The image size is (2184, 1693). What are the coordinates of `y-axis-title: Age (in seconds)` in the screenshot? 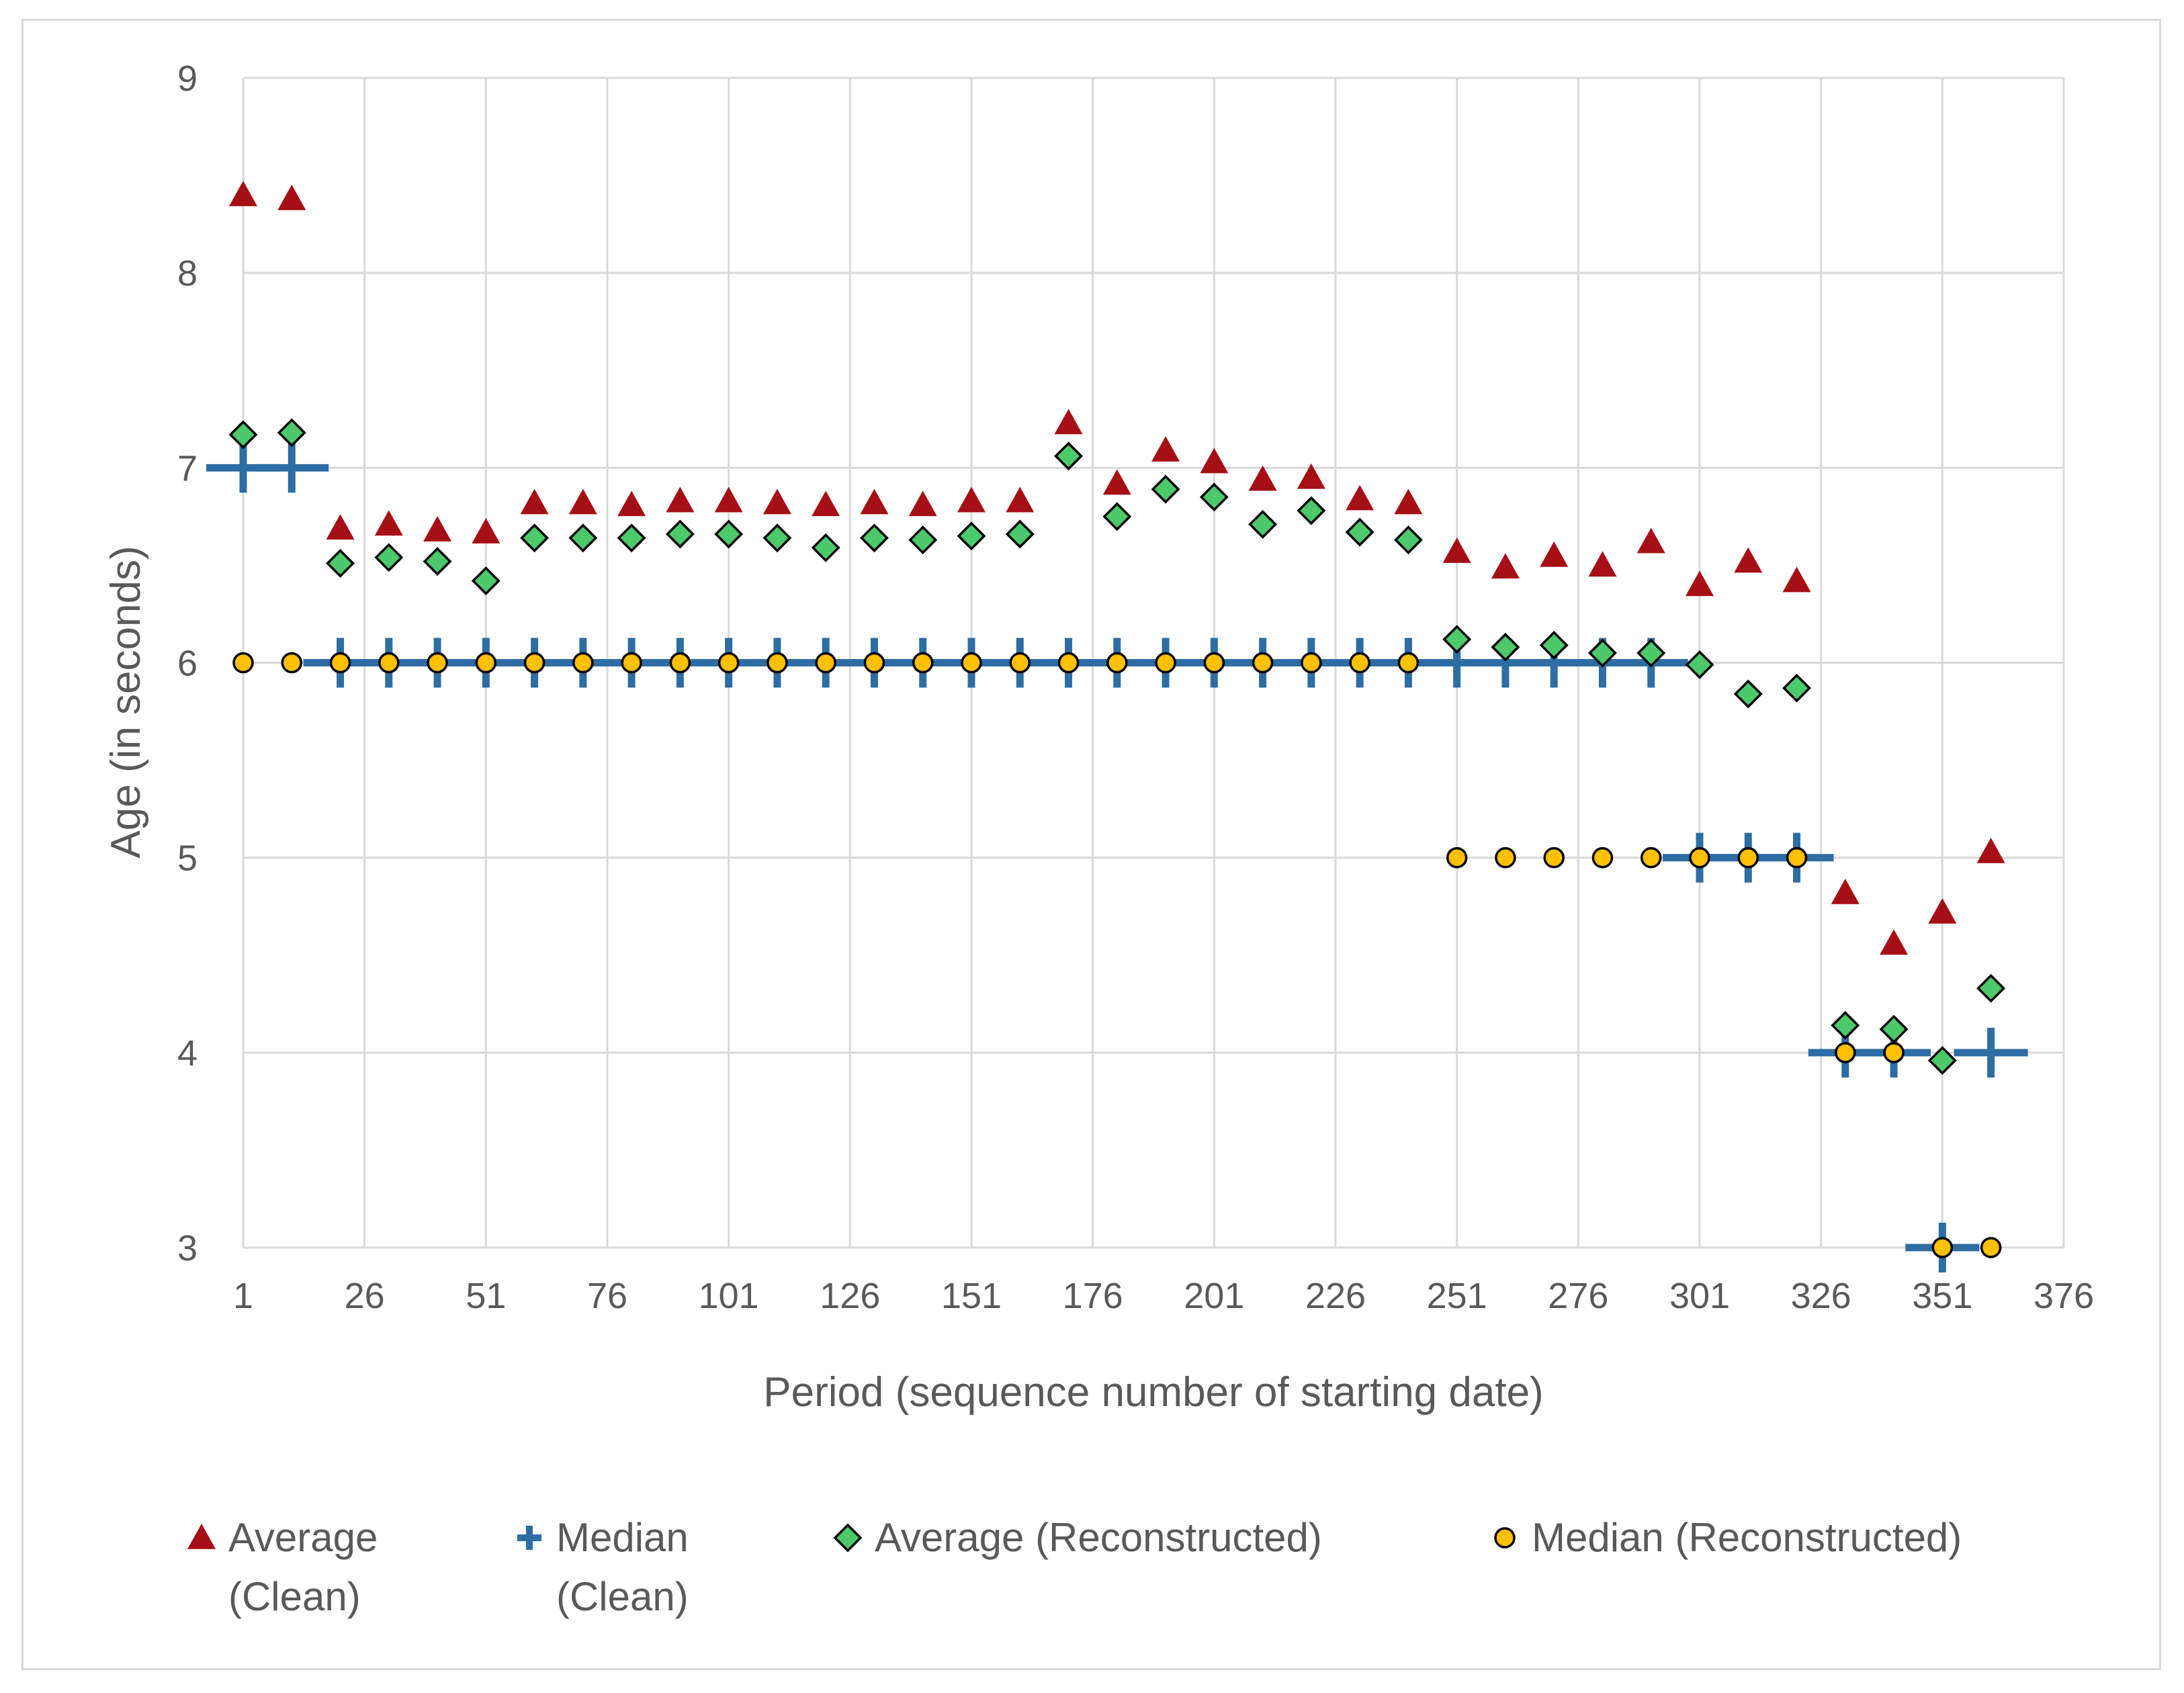 It's located at (126, 702).